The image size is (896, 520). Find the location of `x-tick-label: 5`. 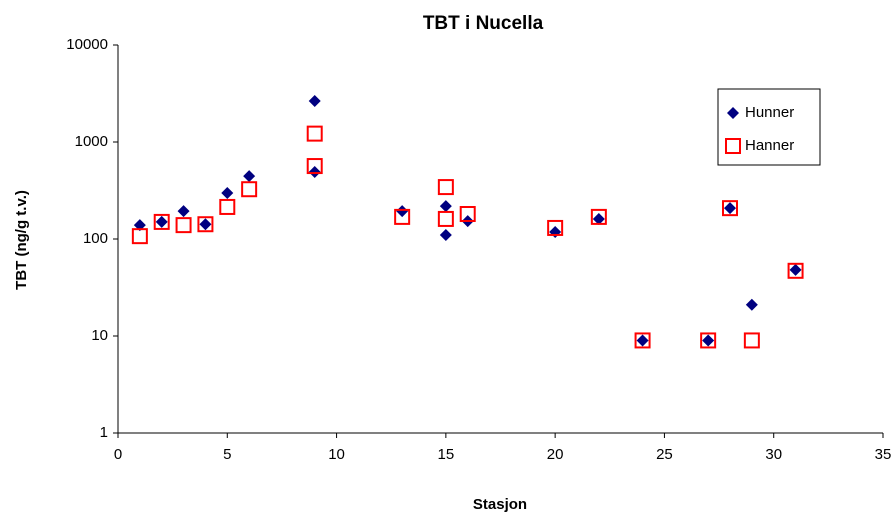

x-tick-label: 5 is located at coordinates (227, 454).